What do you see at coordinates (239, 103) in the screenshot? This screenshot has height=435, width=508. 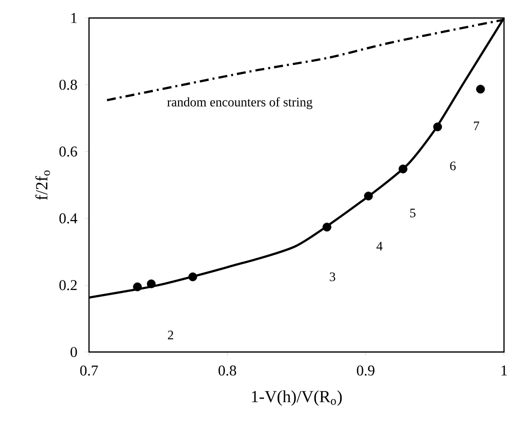 I see `annotation: random encounters of string` at bounding box center [239, 103].